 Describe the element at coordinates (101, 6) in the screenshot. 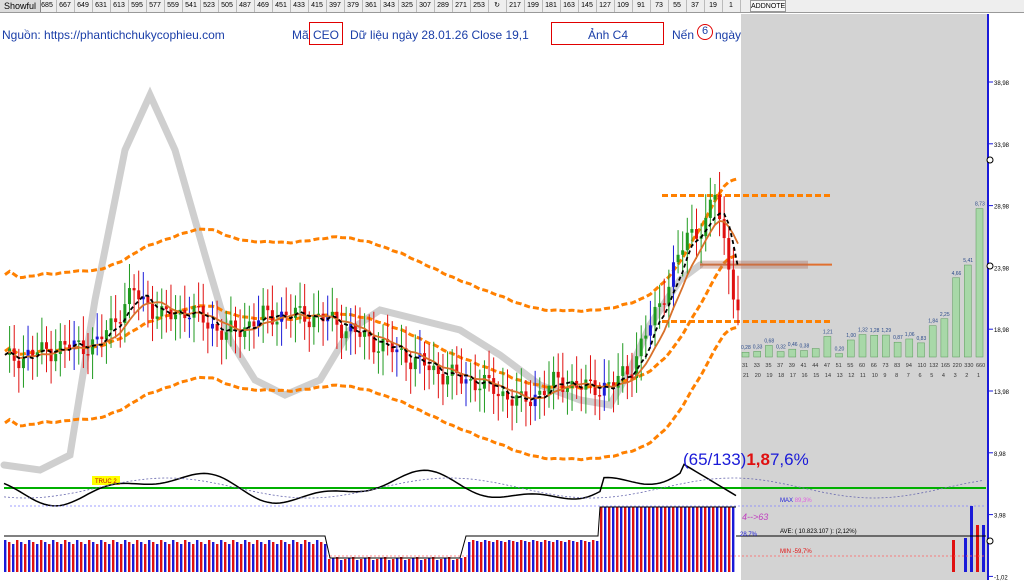

I see `toolbar-cell: 631` at that location.